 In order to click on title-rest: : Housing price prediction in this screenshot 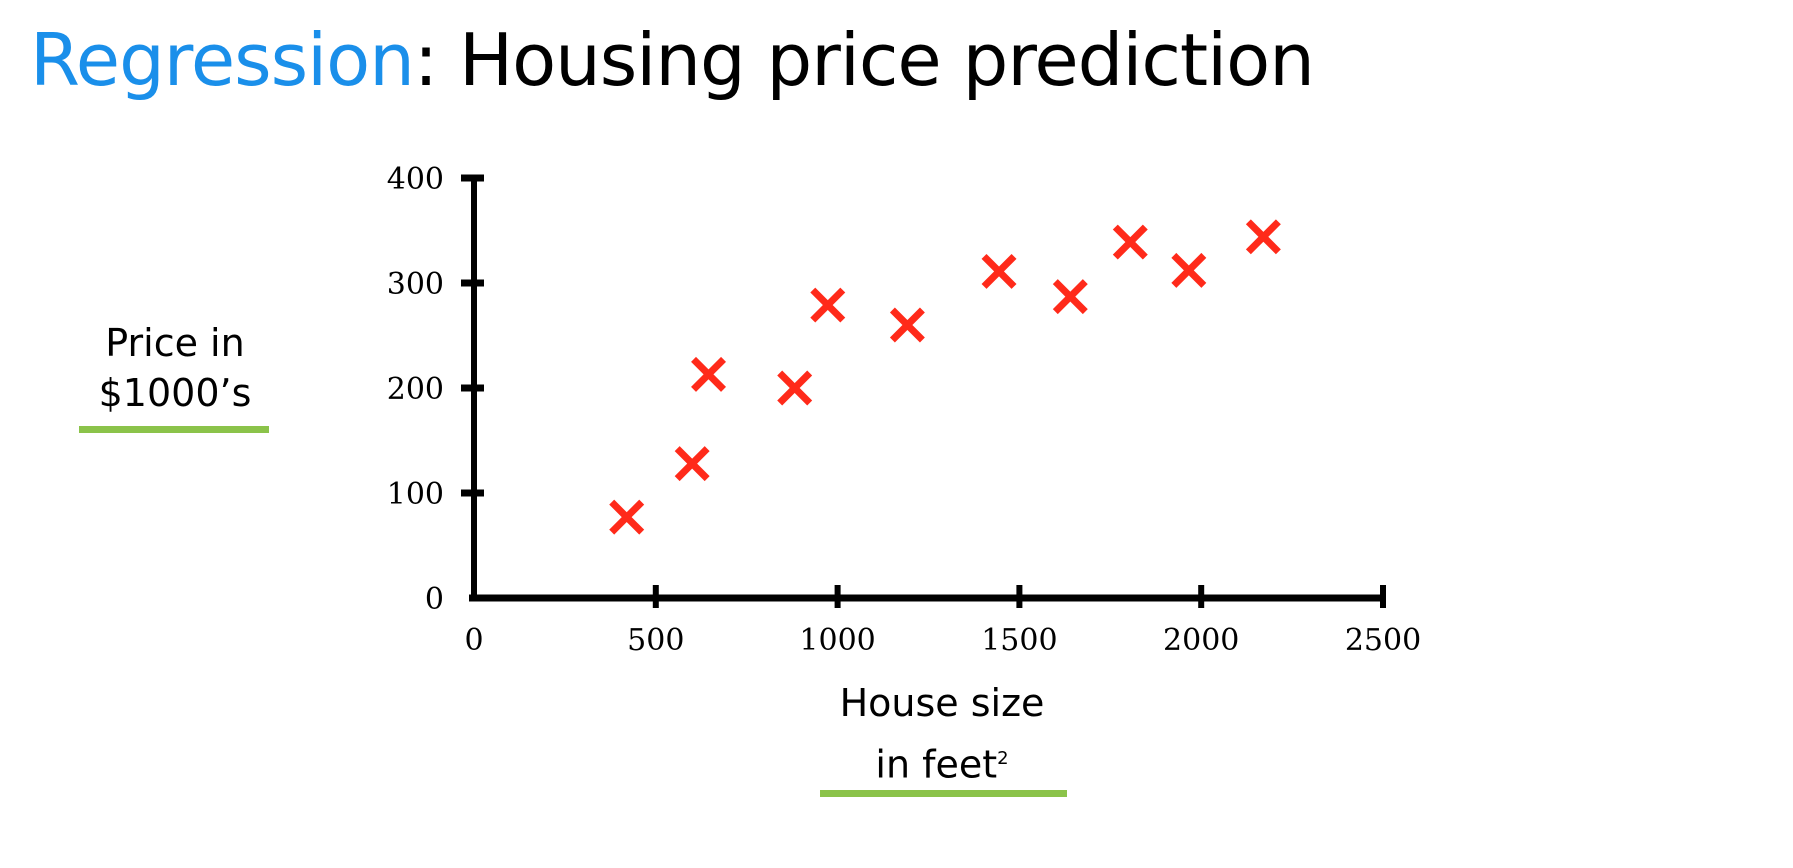, I will do `click(864, 60)`.